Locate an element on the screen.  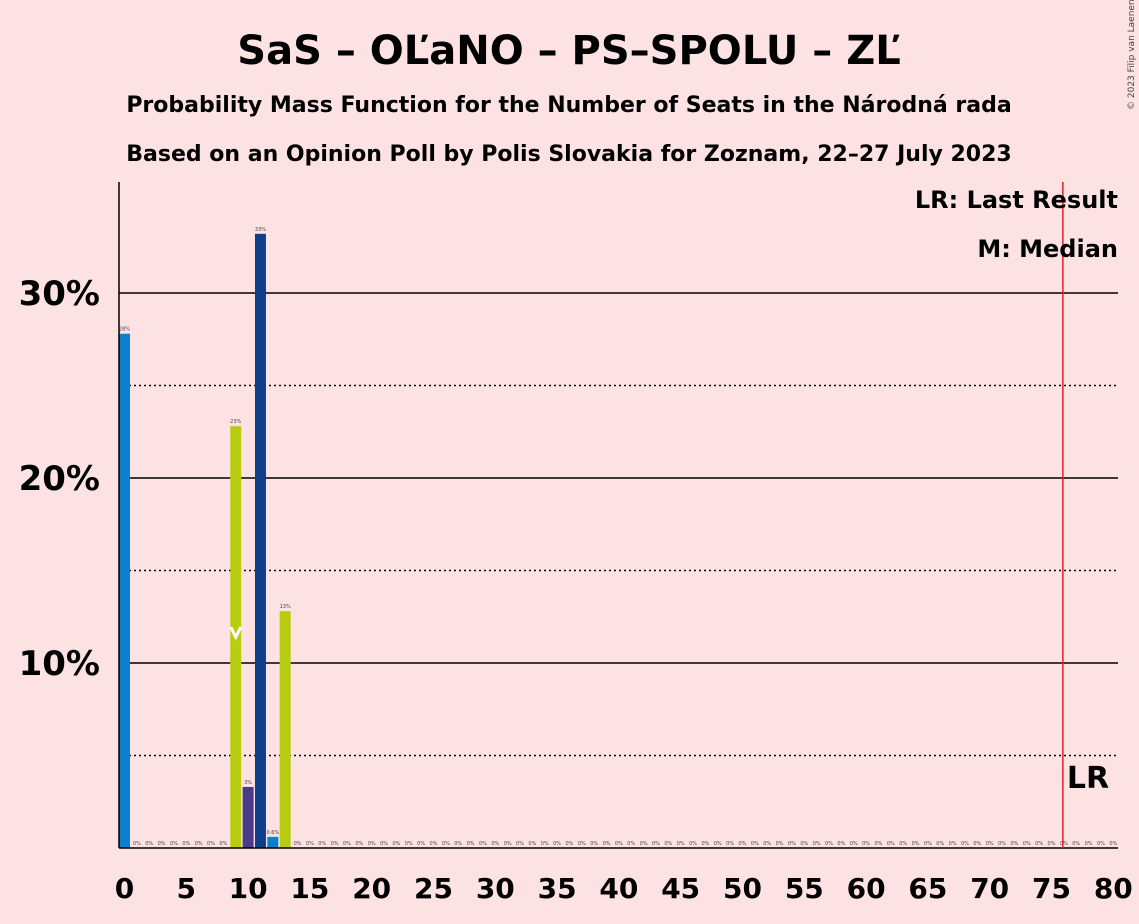
x-tick-label: 65 is located at coordinates (927, 888).